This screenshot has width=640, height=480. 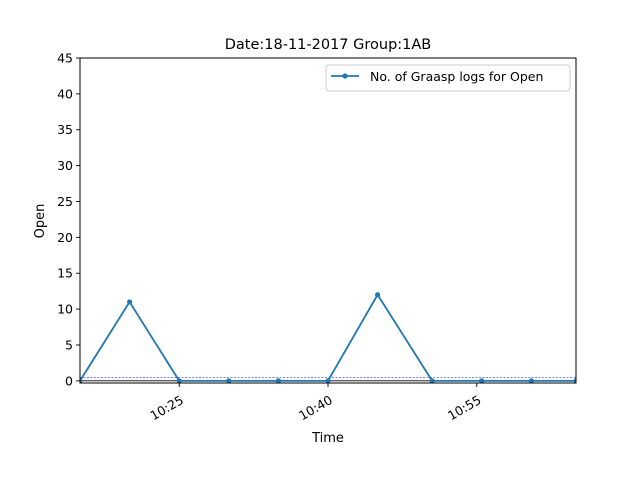 I want to click on x-axis-label: Time, so click(x=327, y=438).